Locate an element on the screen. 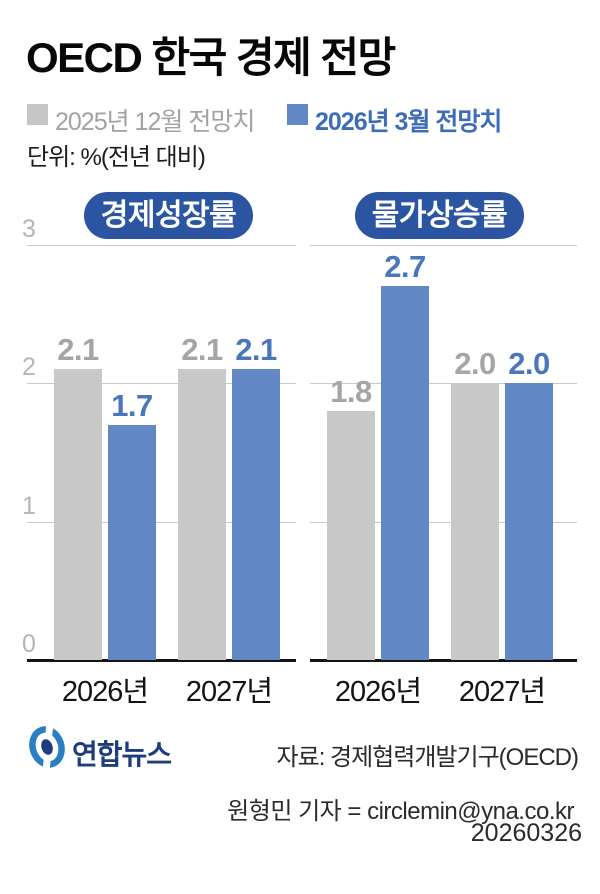 Image resolution: width=600 pixels, height=894 pixels. bar-경제성장률-2027년-series1 is located at coordinates (256, 514).